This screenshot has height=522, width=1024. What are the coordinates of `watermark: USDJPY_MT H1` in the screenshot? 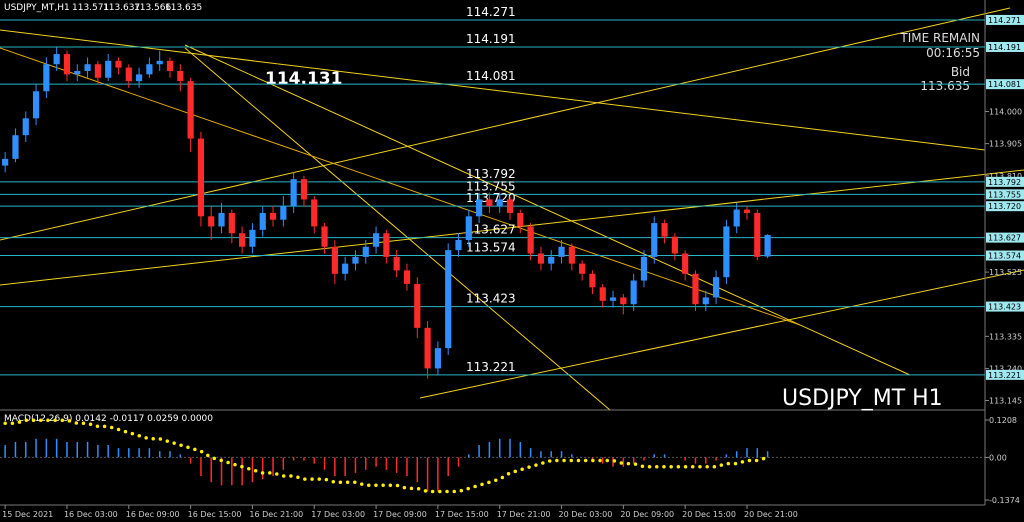 It's located at (862, 398).